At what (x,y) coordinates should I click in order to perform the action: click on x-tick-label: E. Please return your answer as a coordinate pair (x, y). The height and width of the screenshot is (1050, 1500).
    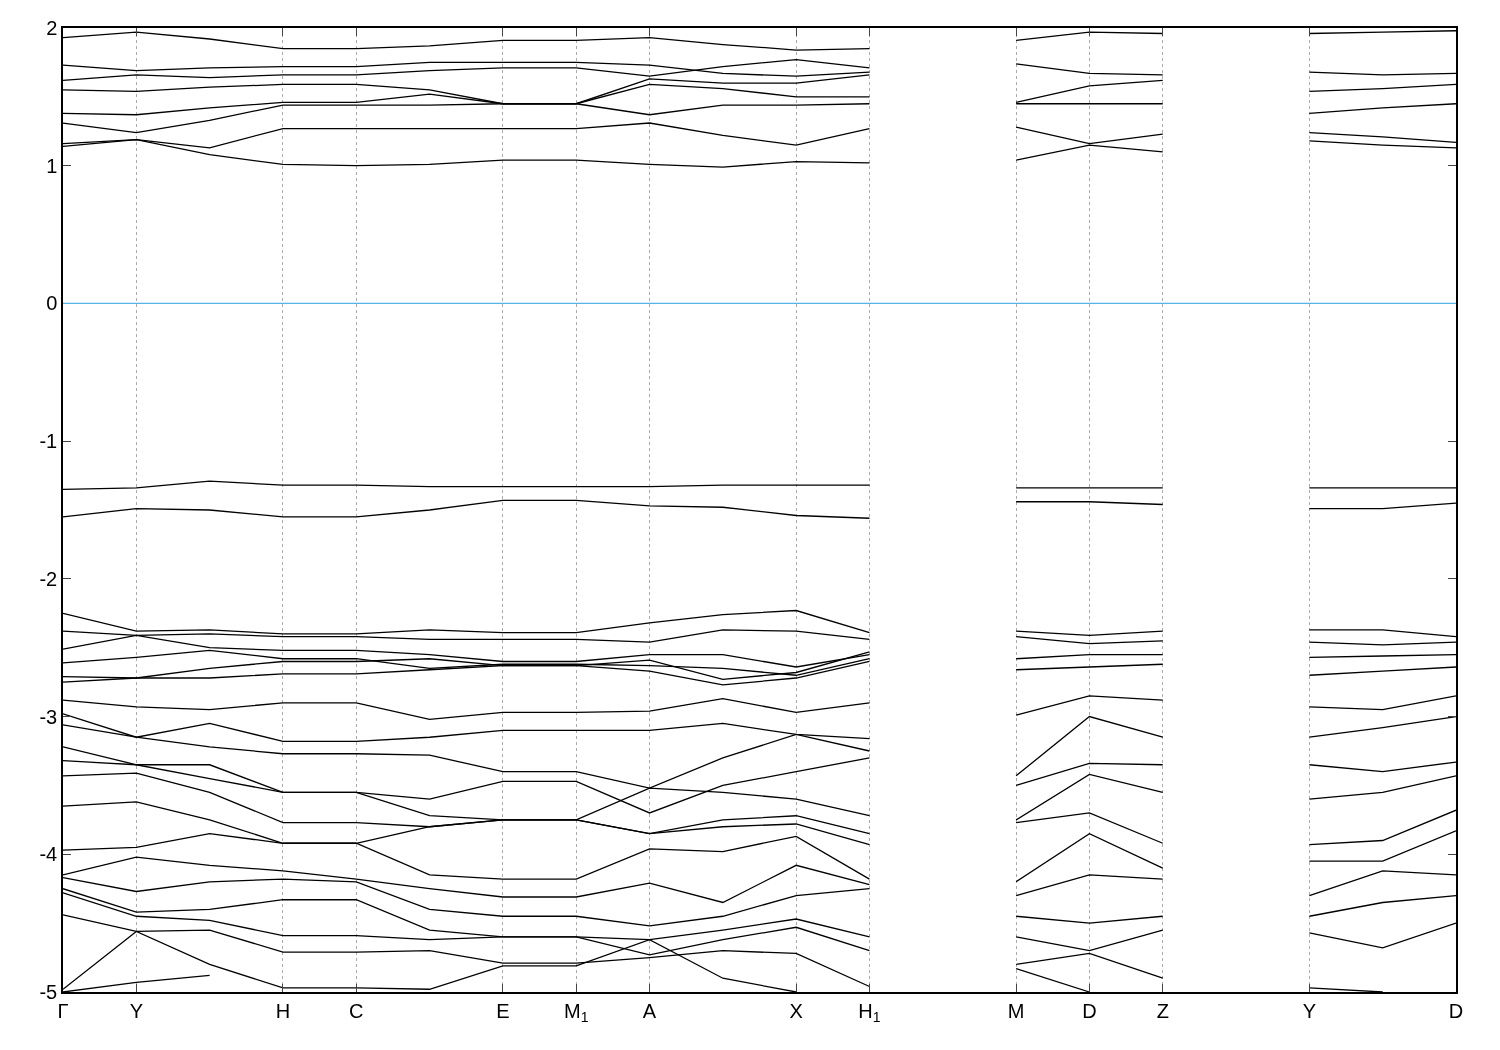
    Looking at the image, I should click on (503, 1010).